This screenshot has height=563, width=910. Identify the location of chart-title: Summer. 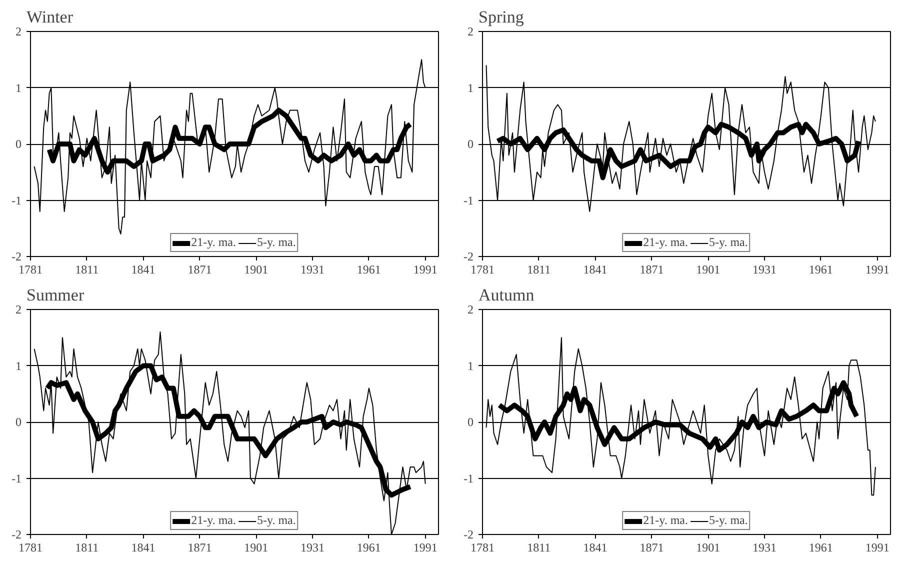
(55, 295).